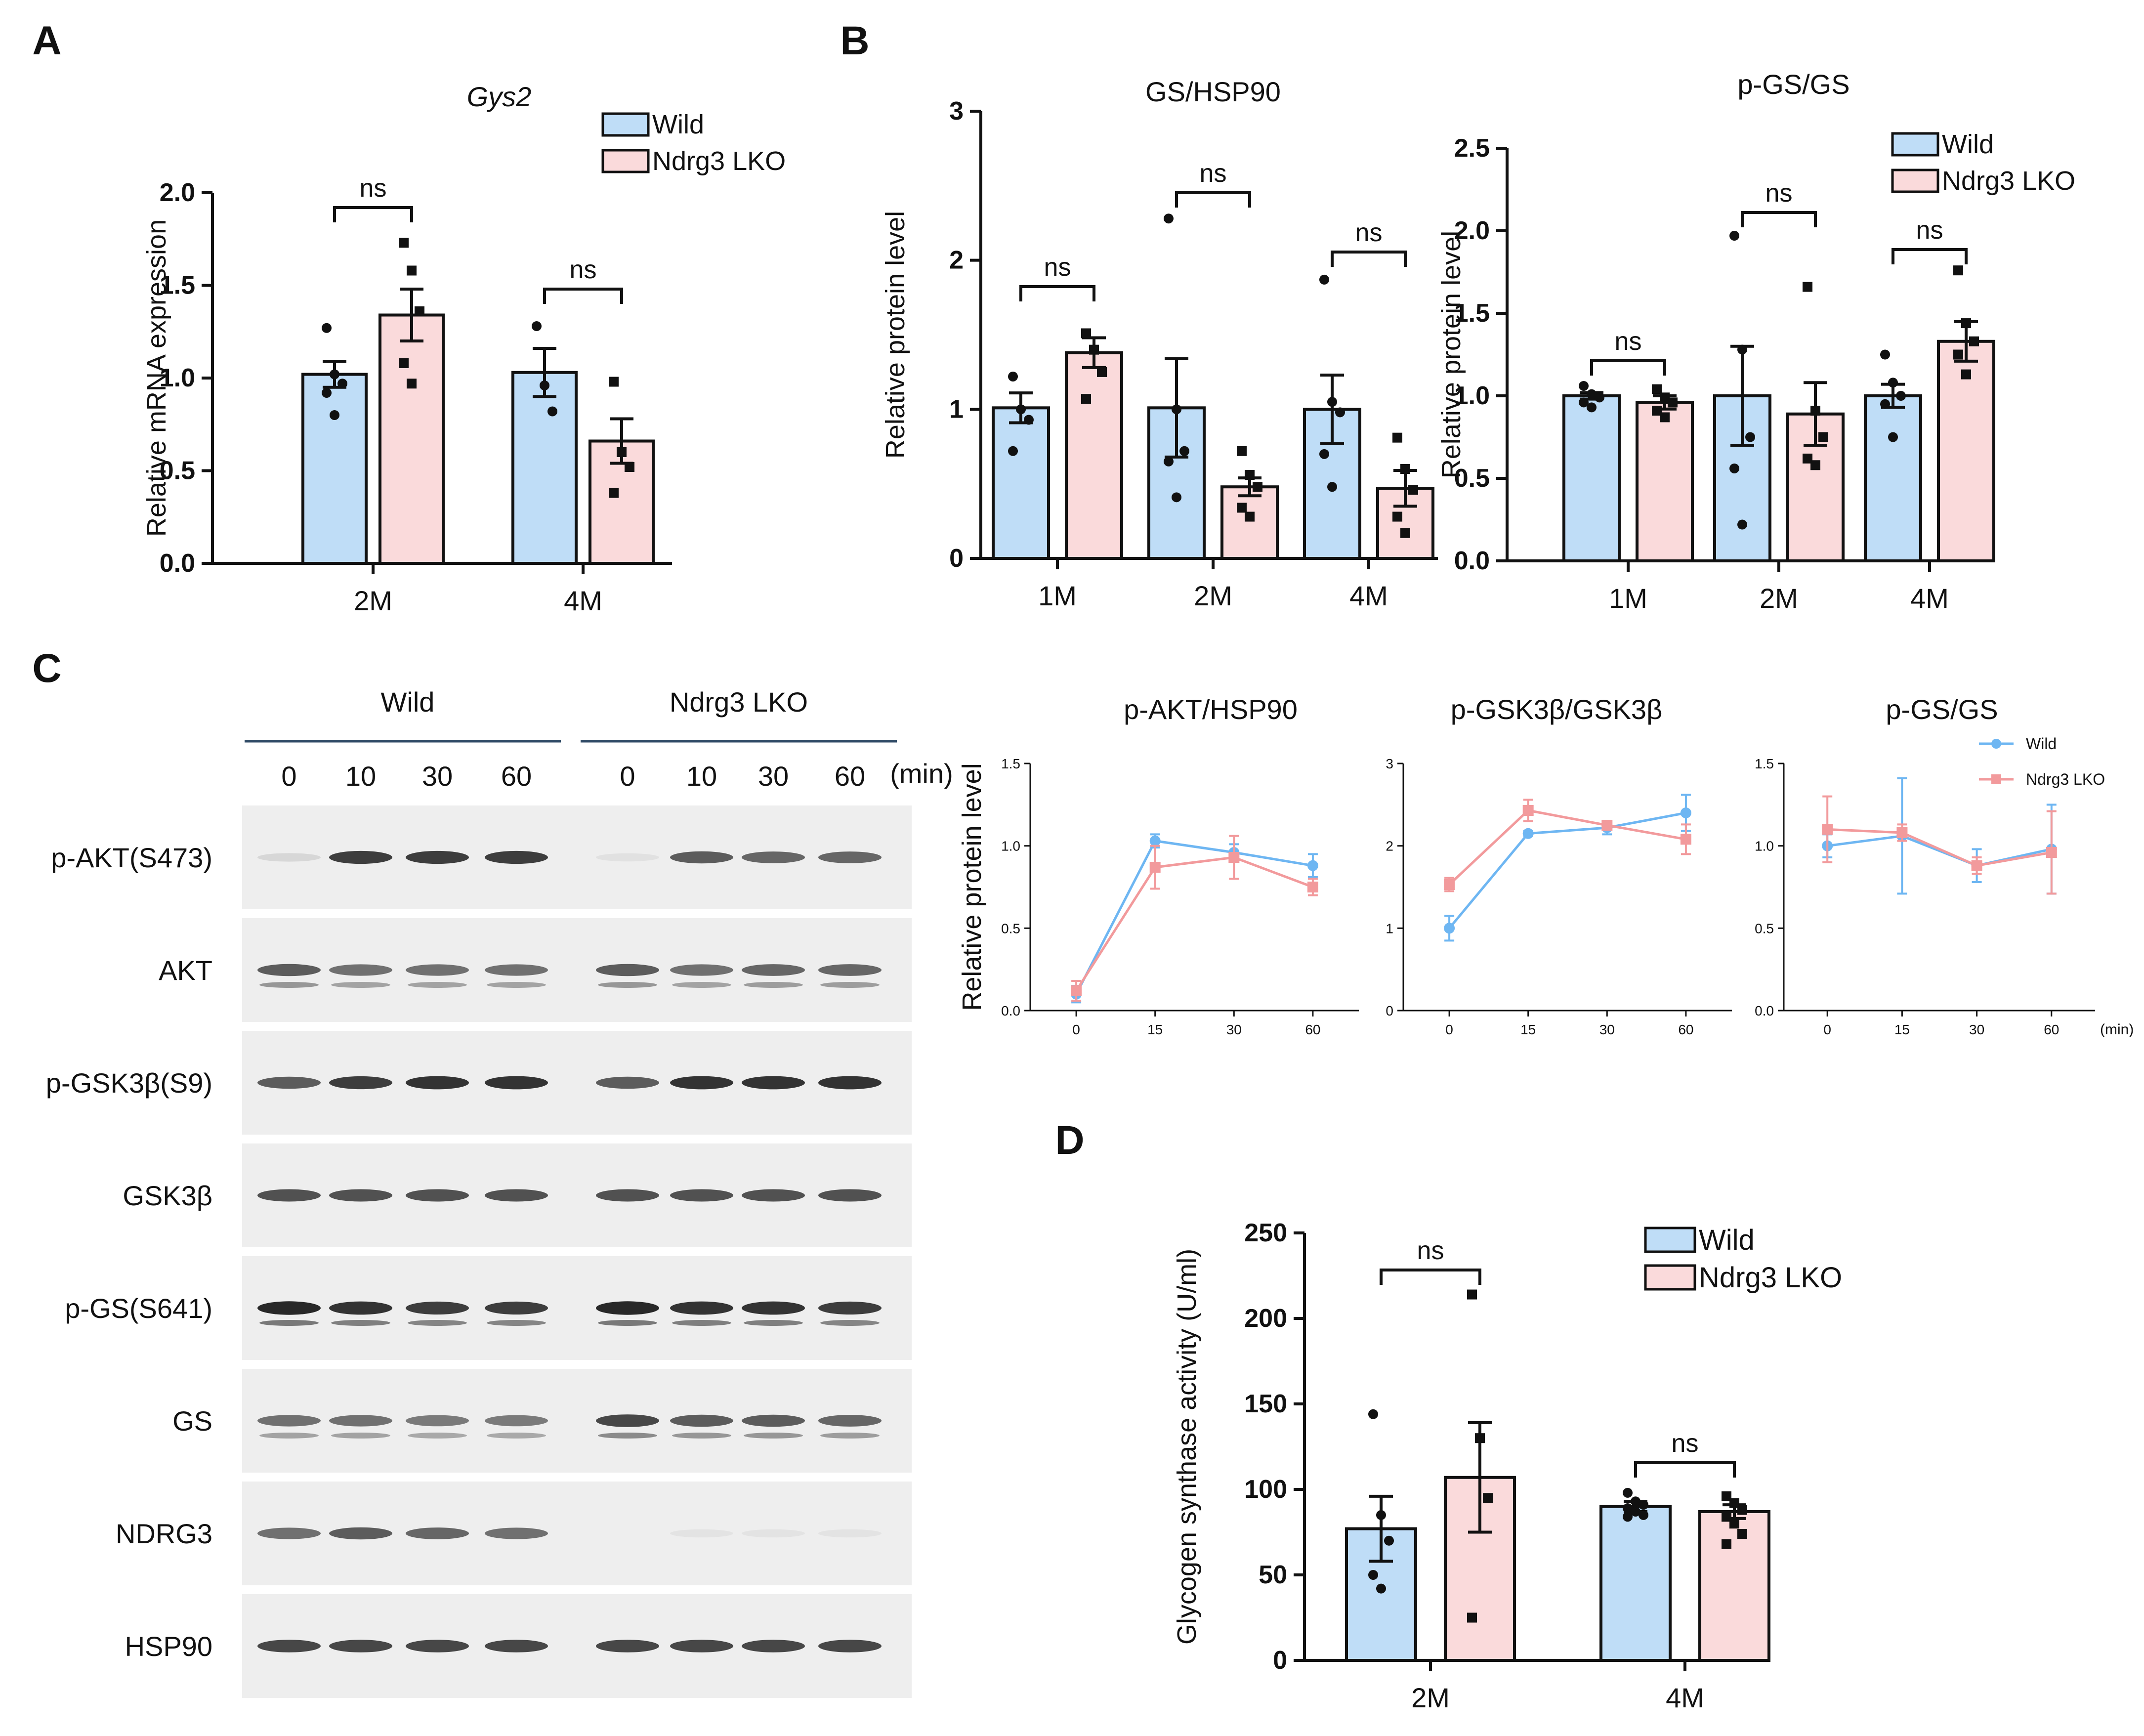  Describe the element at coordinates (1057, 596) in the screenshot. I see `x-tick-label: 1M` at that location.